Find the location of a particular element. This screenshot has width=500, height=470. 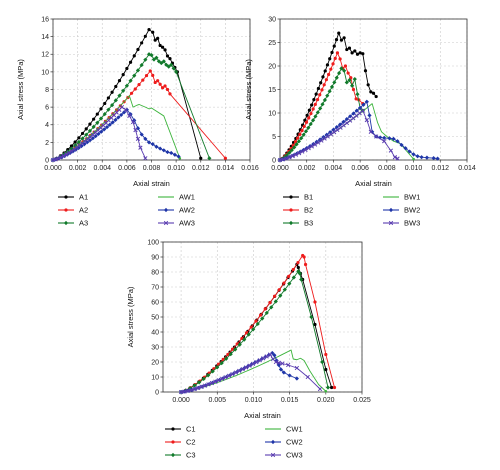

legend-label: A3 is located at coordinates (83, 223).